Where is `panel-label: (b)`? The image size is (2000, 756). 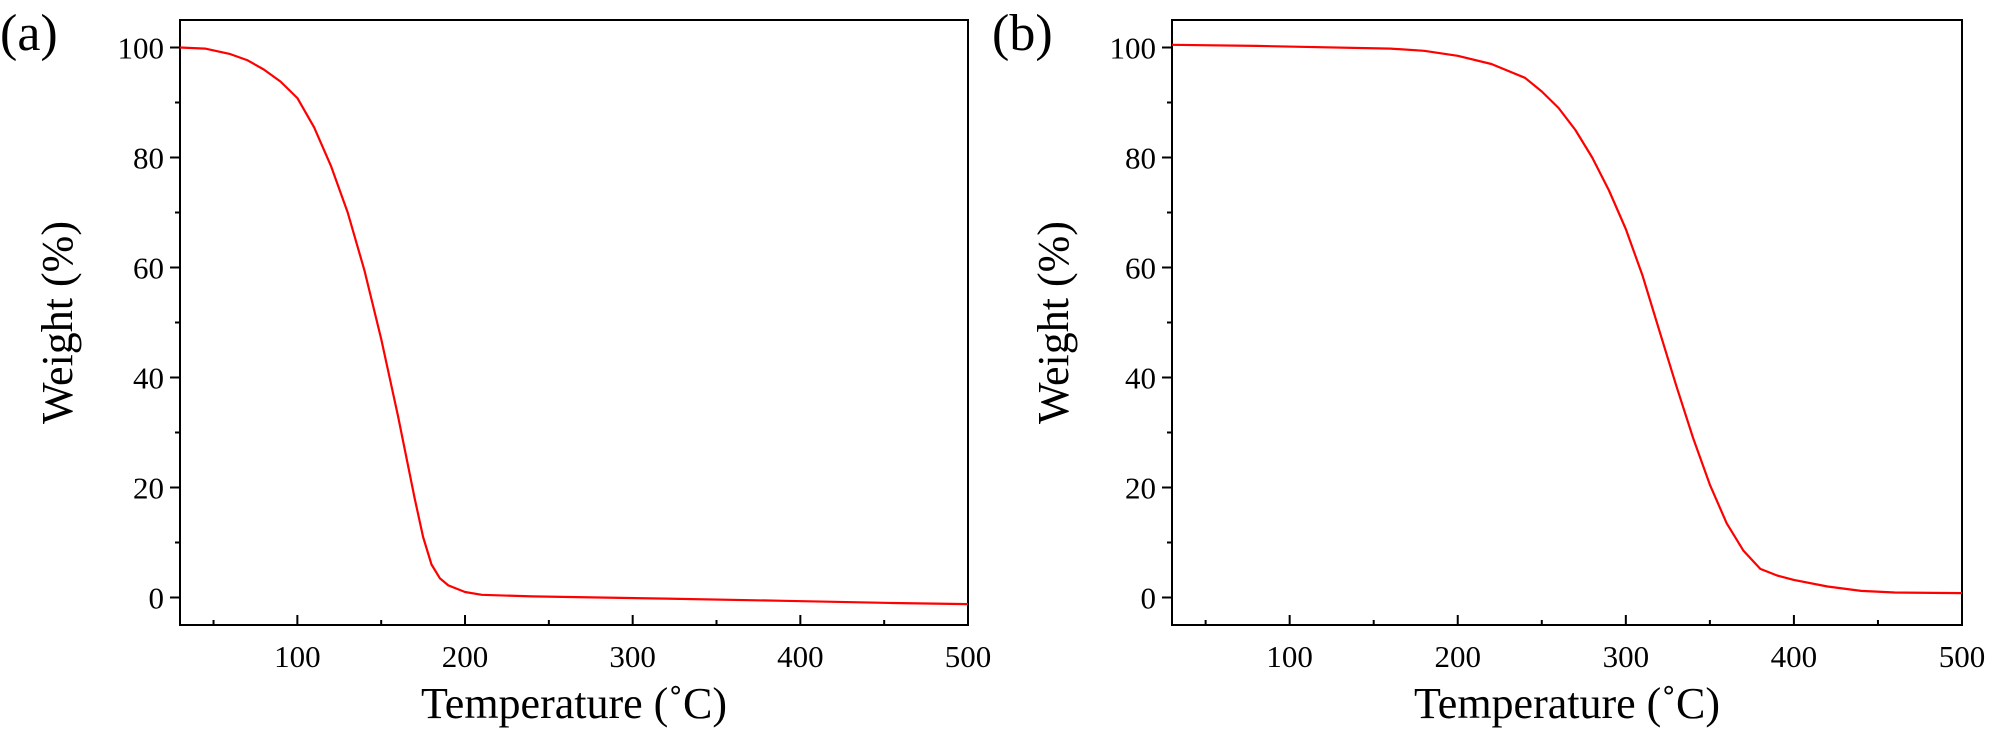 panel-label: (b) is located at coordinates (1022, 33).